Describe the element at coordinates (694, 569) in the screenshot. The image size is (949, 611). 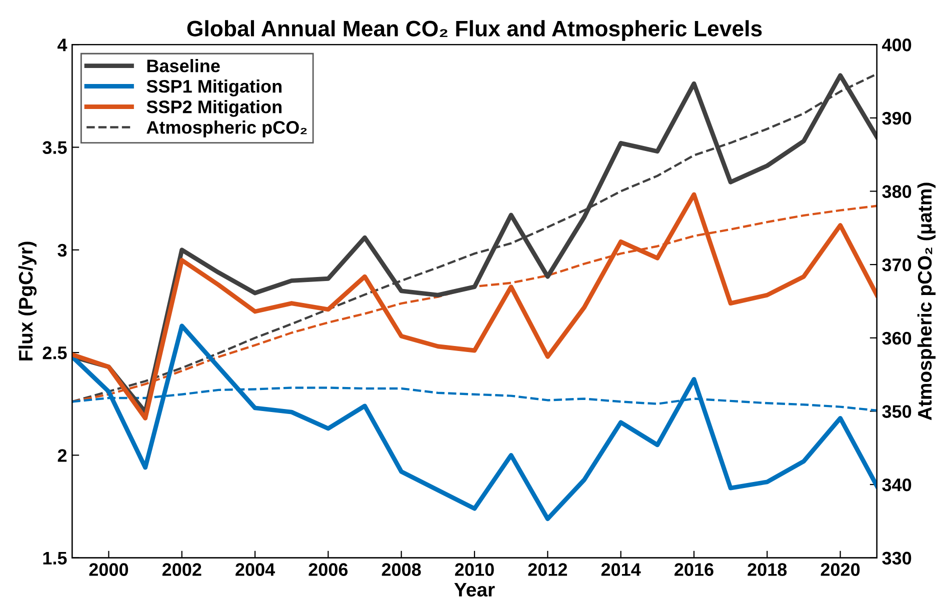
I see `x-tick-label: 2016` at that location.